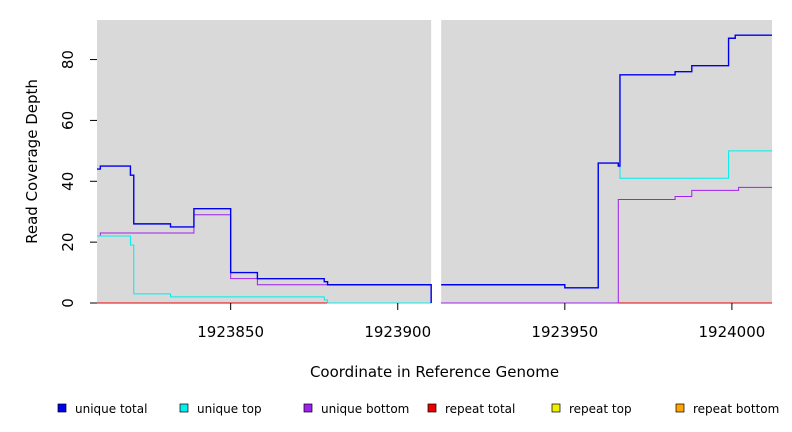  What do you see at coordinates (32, 161) in the screenshot?
I see `y-axis-title: Read Coverage Depth` at bounding box center [32, 161].